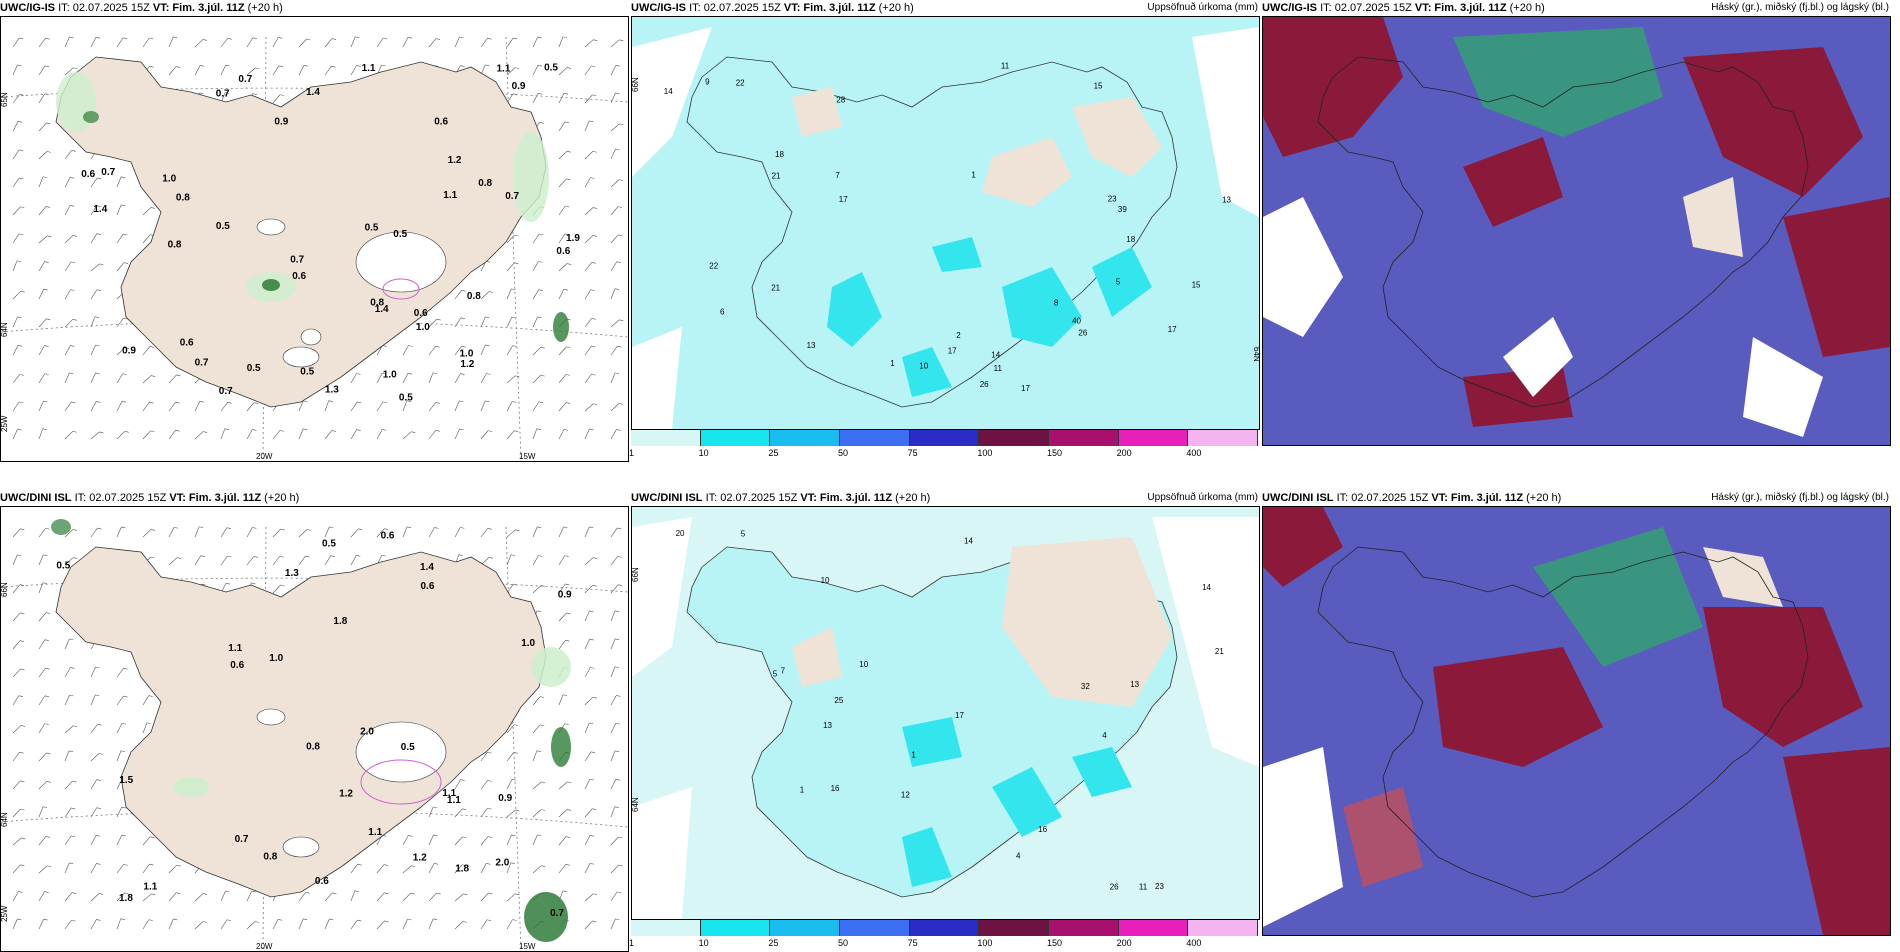 The image size is (1900, 952). Describe the element at coordinates (943, 453) in the screenshot. I see `precip-colorbar-labels: 1 10 25 50 75 100 150 200 400` at that location.